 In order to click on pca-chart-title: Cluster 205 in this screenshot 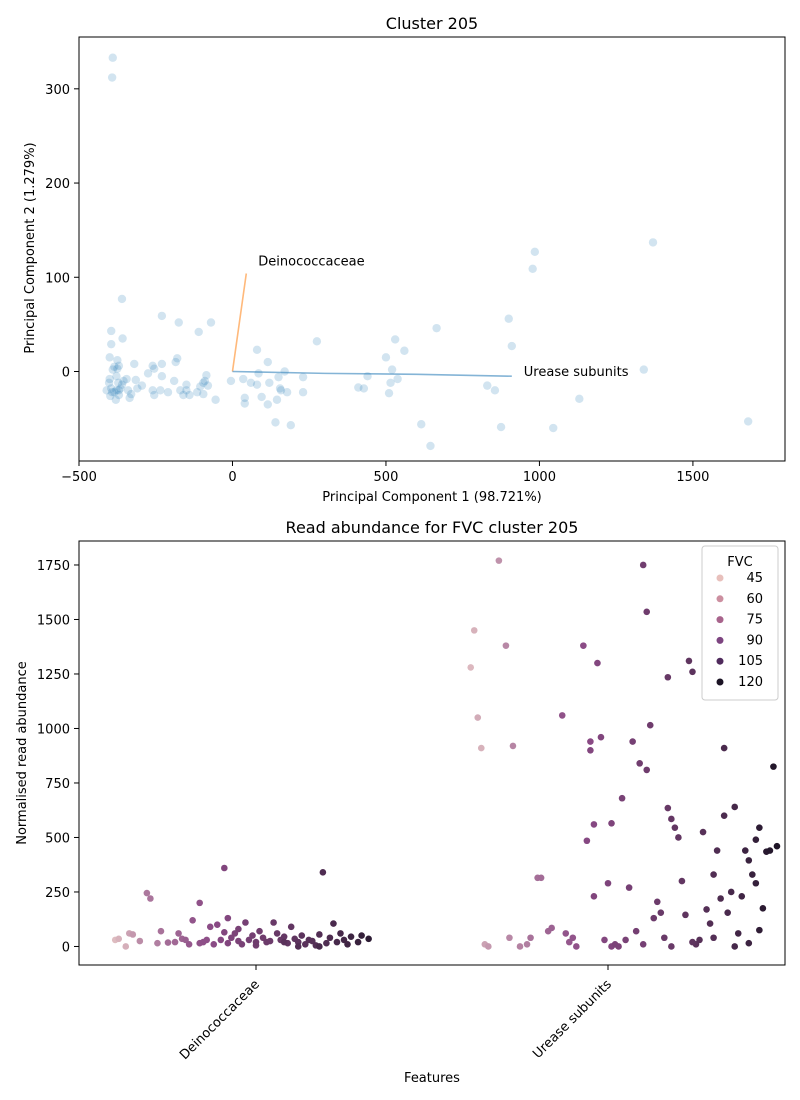, I will do `click(432, 23)`.